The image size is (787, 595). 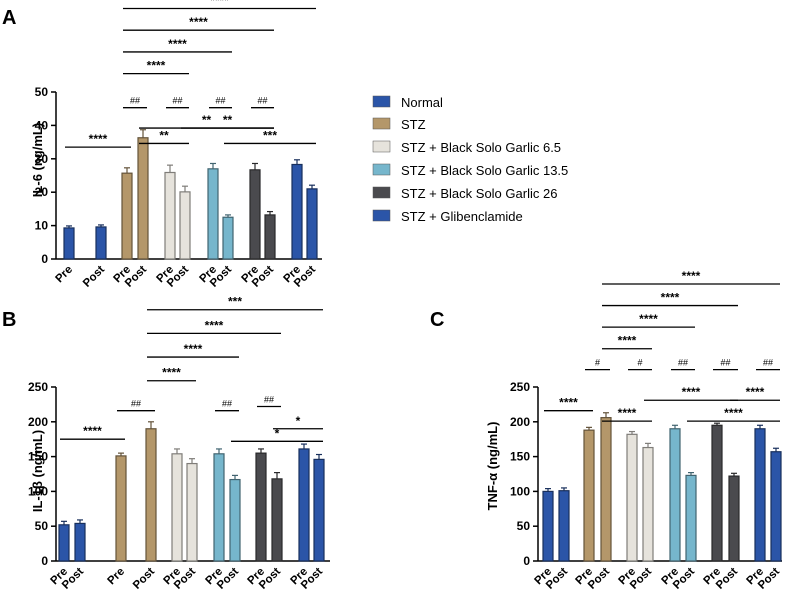 I want to click on legend-swatch-normal, so click(x=381, y=101).